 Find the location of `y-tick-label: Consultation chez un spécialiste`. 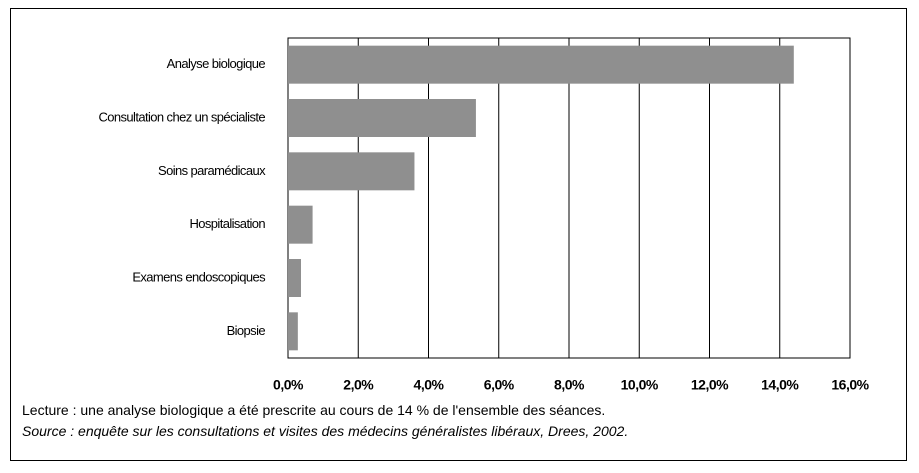

y-tick-label: Consultation chez un spécialiste is located at coordinates (181, 116).